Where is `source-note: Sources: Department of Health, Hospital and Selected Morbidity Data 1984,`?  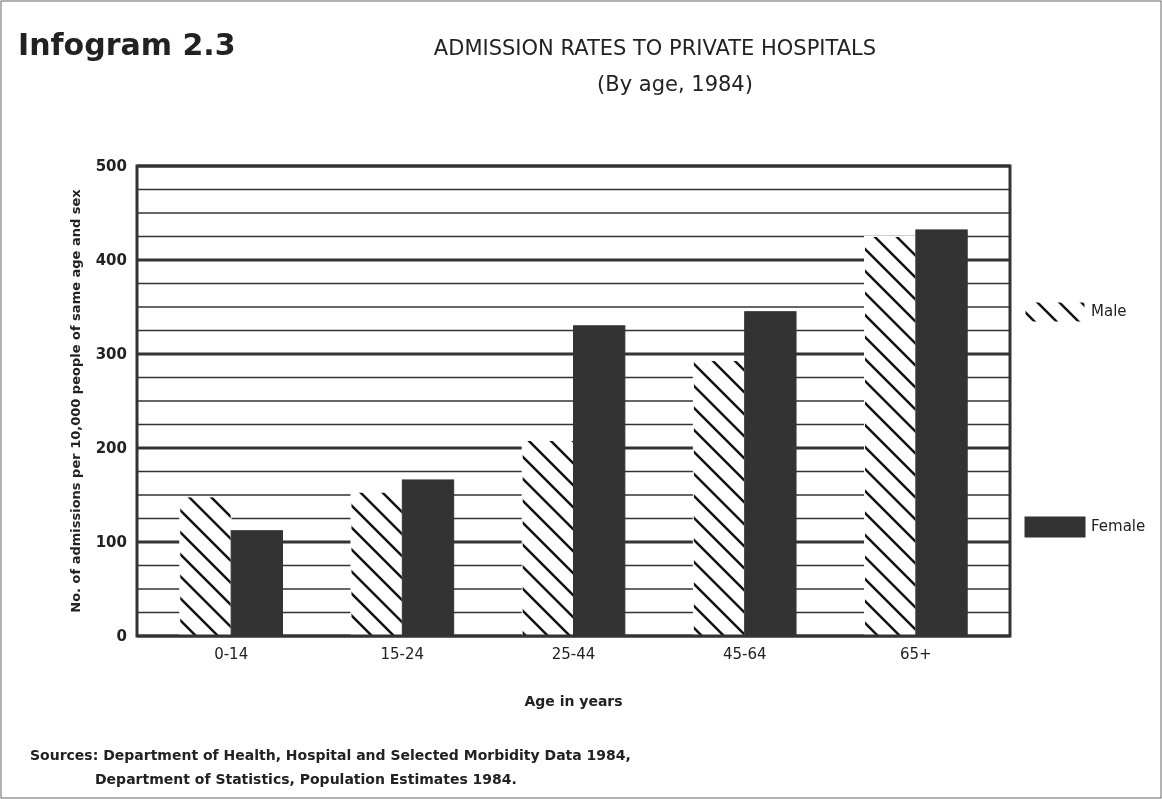
source-note: Sources: Department of Health, Hospital and Selected Morbidity Data 1984, is located at coordinates (330, 755).